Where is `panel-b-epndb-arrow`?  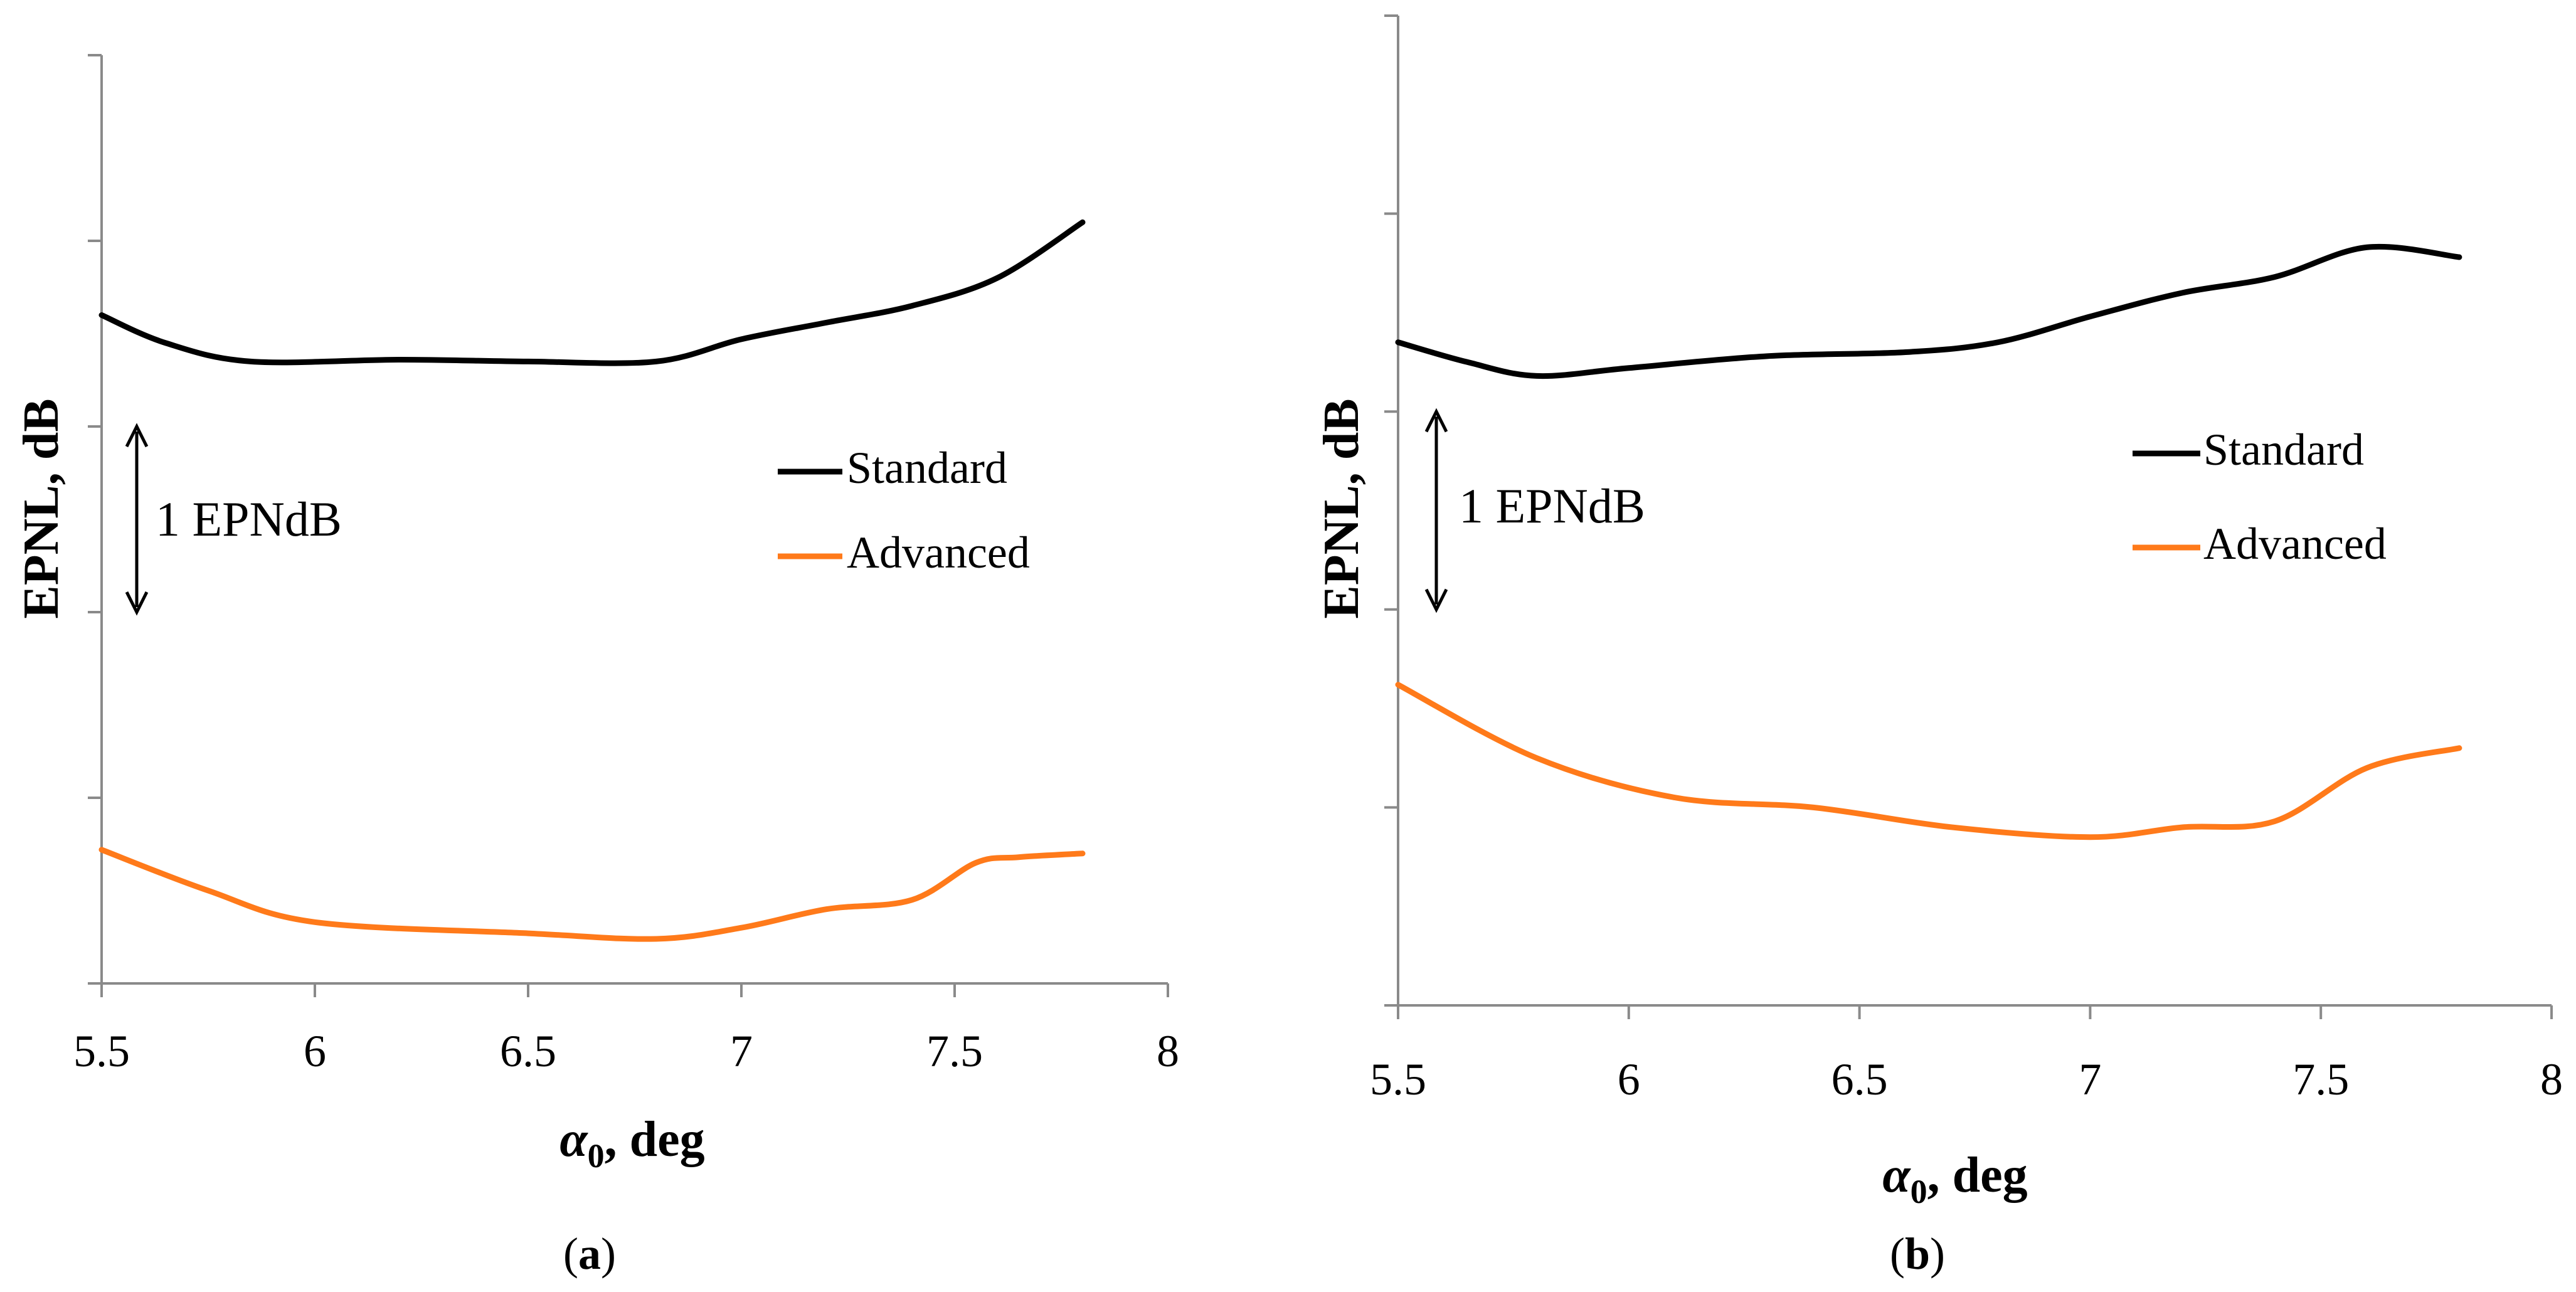
panel-b-epndb-arrow is located at coordinates (1436, 510).